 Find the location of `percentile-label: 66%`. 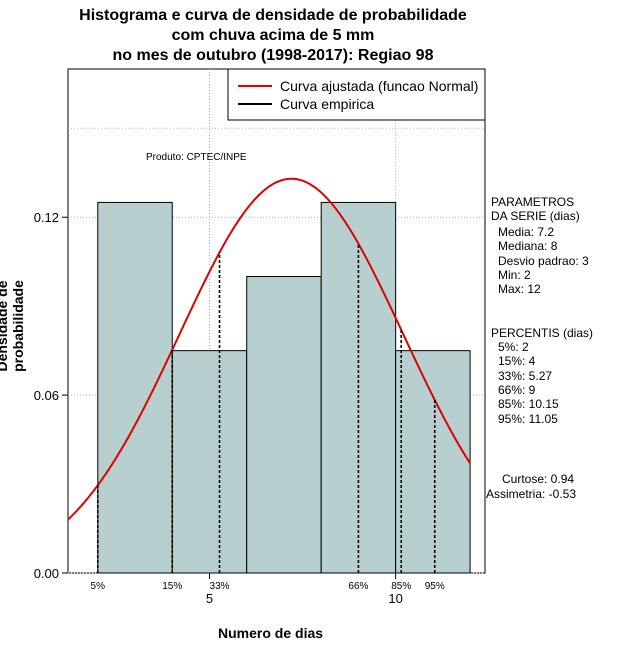

percentile-label: 66% is located at coordinates (358, 586).